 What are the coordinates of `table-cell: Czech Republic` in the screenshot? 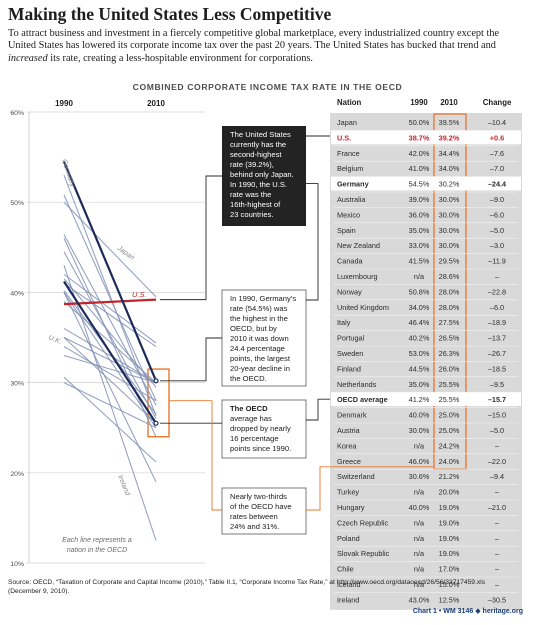 It's located at (362, 522).